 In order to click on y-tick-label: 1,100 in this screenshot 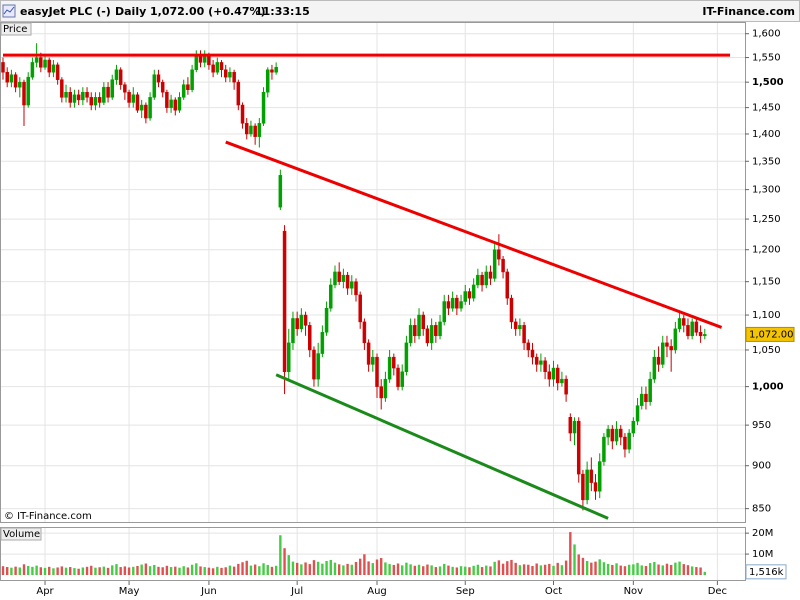, I will do `click(766, 315)`.